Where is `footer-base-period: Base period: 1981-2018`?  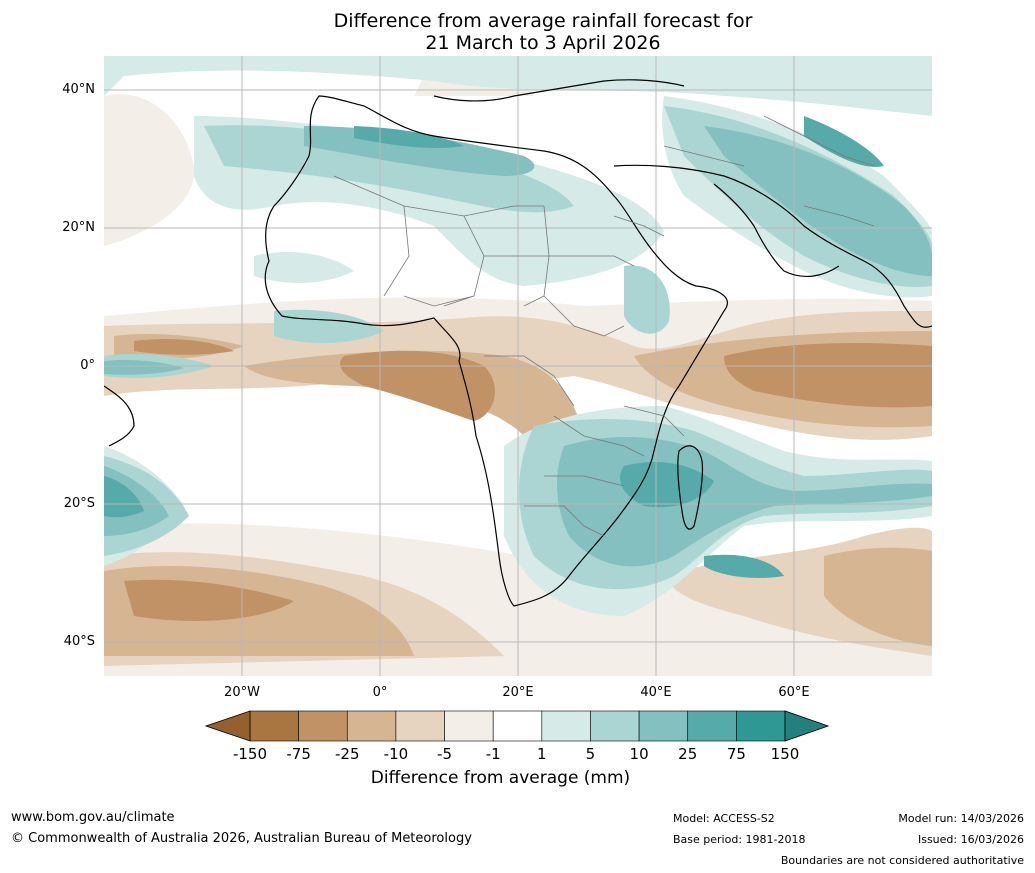 footer-base-period: Base period: 1981-2018 is located at coordinates (739, 839).